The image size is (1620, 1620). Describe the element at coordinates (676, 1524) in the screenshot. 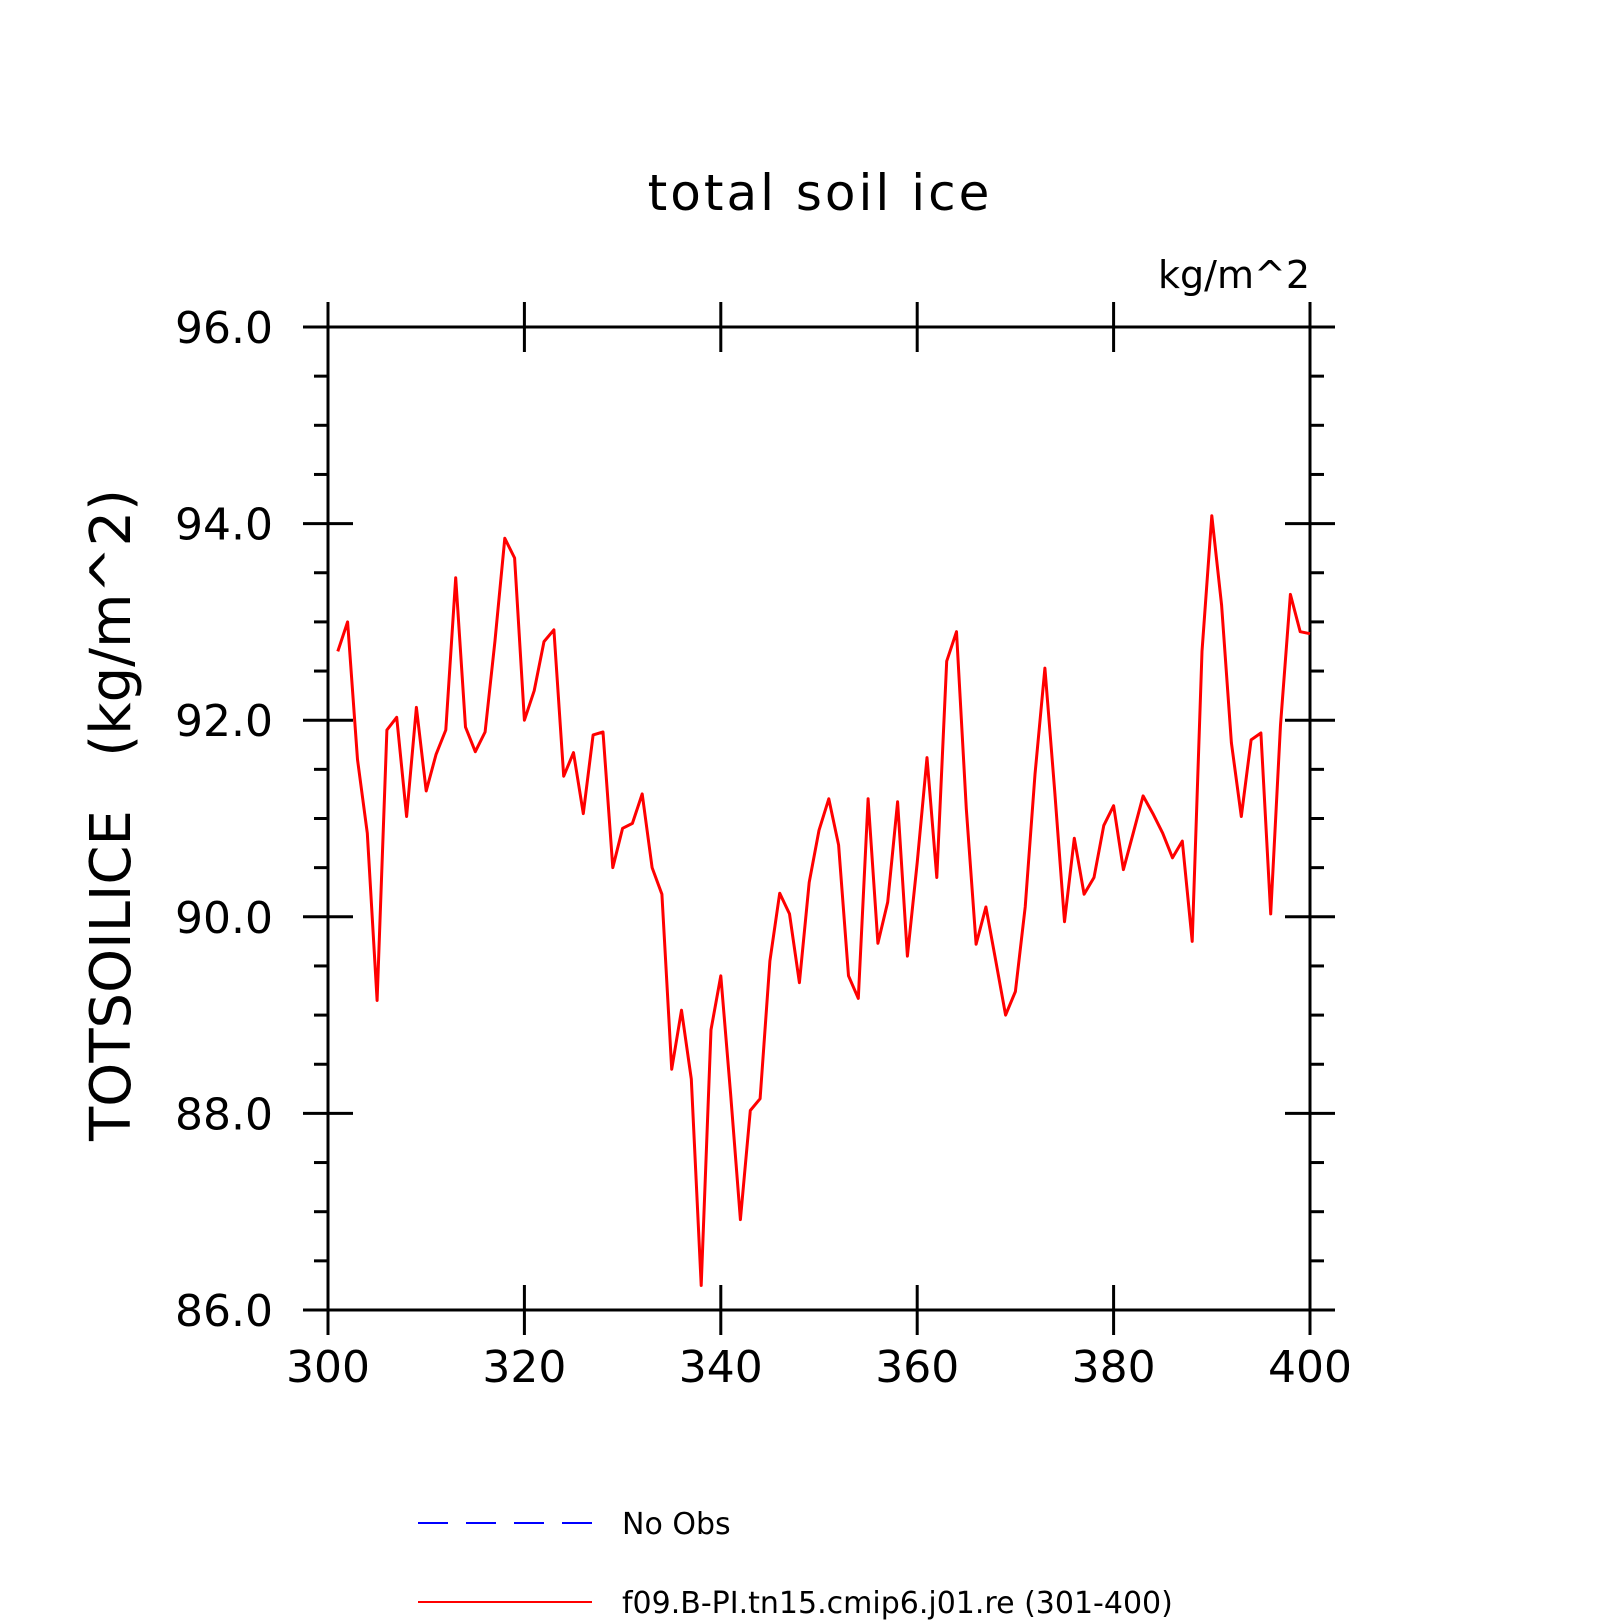

I see `legend-label-0: No Obs` at that location.